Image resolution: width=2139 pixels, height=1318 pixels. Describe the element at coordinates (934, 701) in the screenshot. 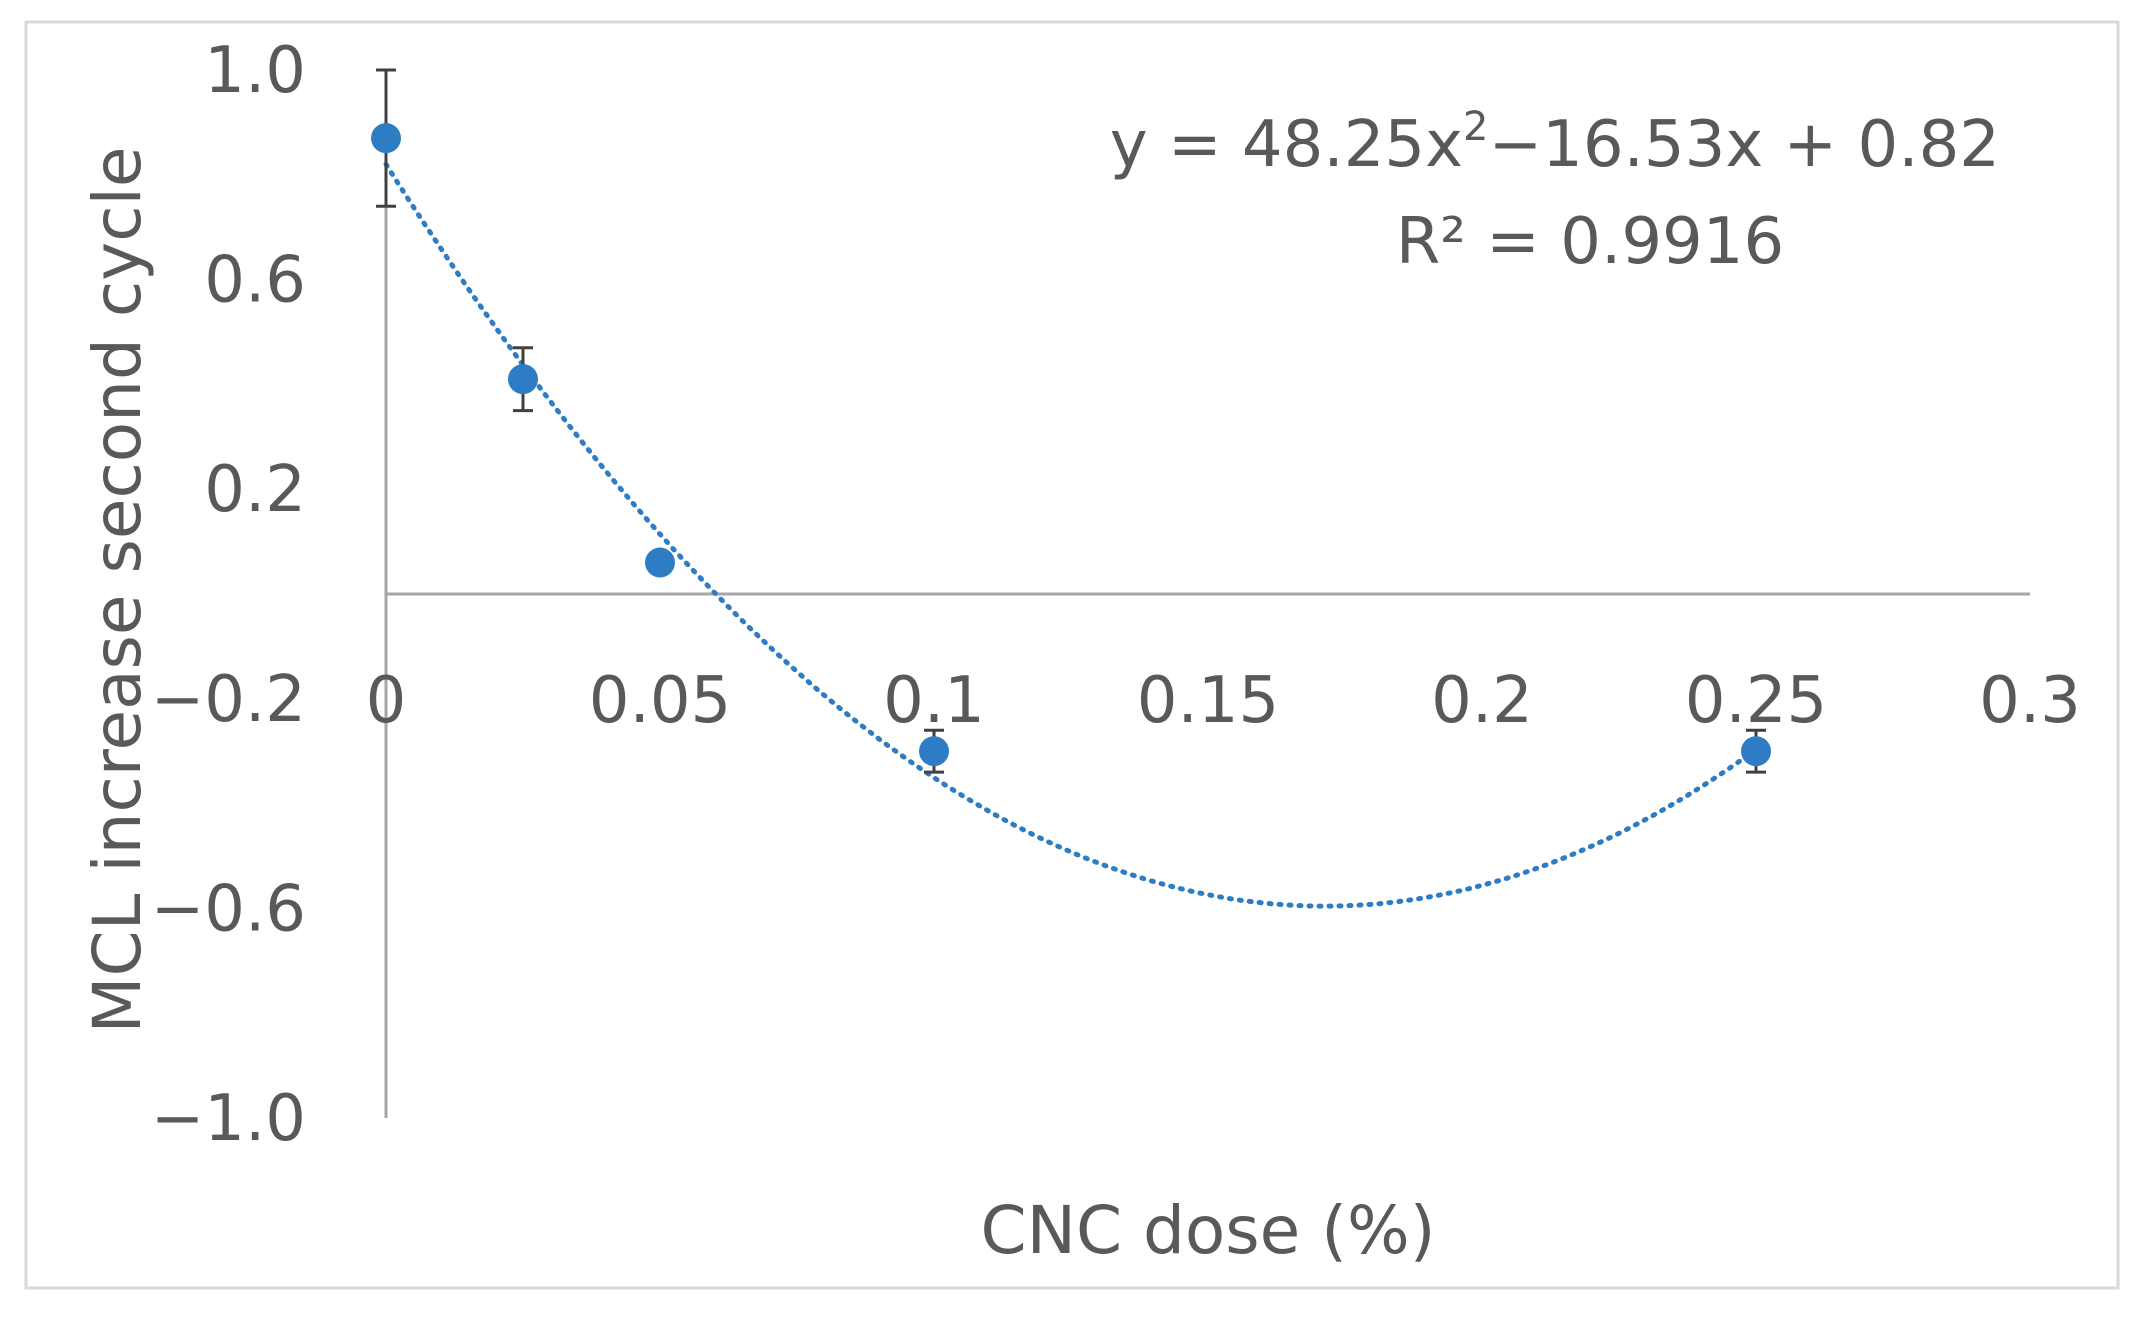

I see `x-tick-label: 0.1` at that location.